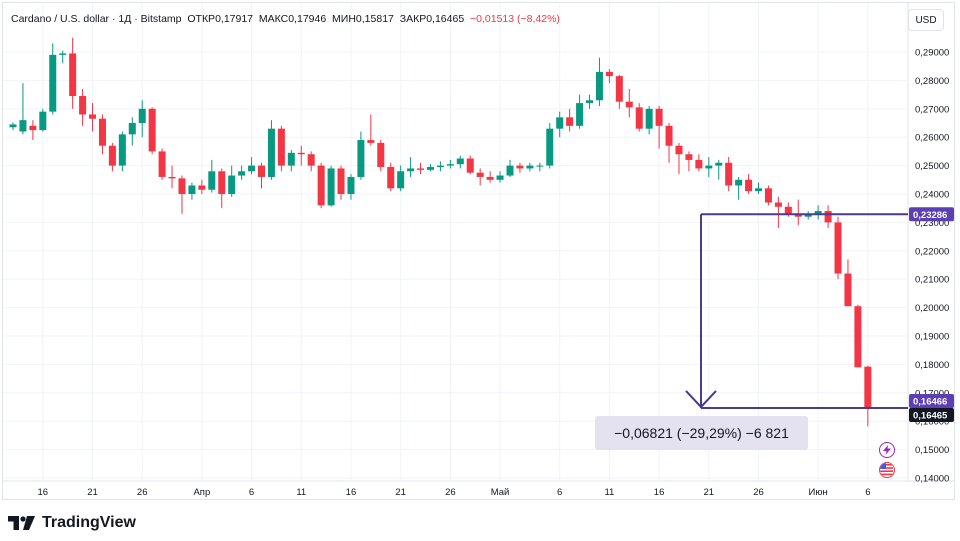  I want to click on price-tick-label: 0,17000, so click(932, 393).